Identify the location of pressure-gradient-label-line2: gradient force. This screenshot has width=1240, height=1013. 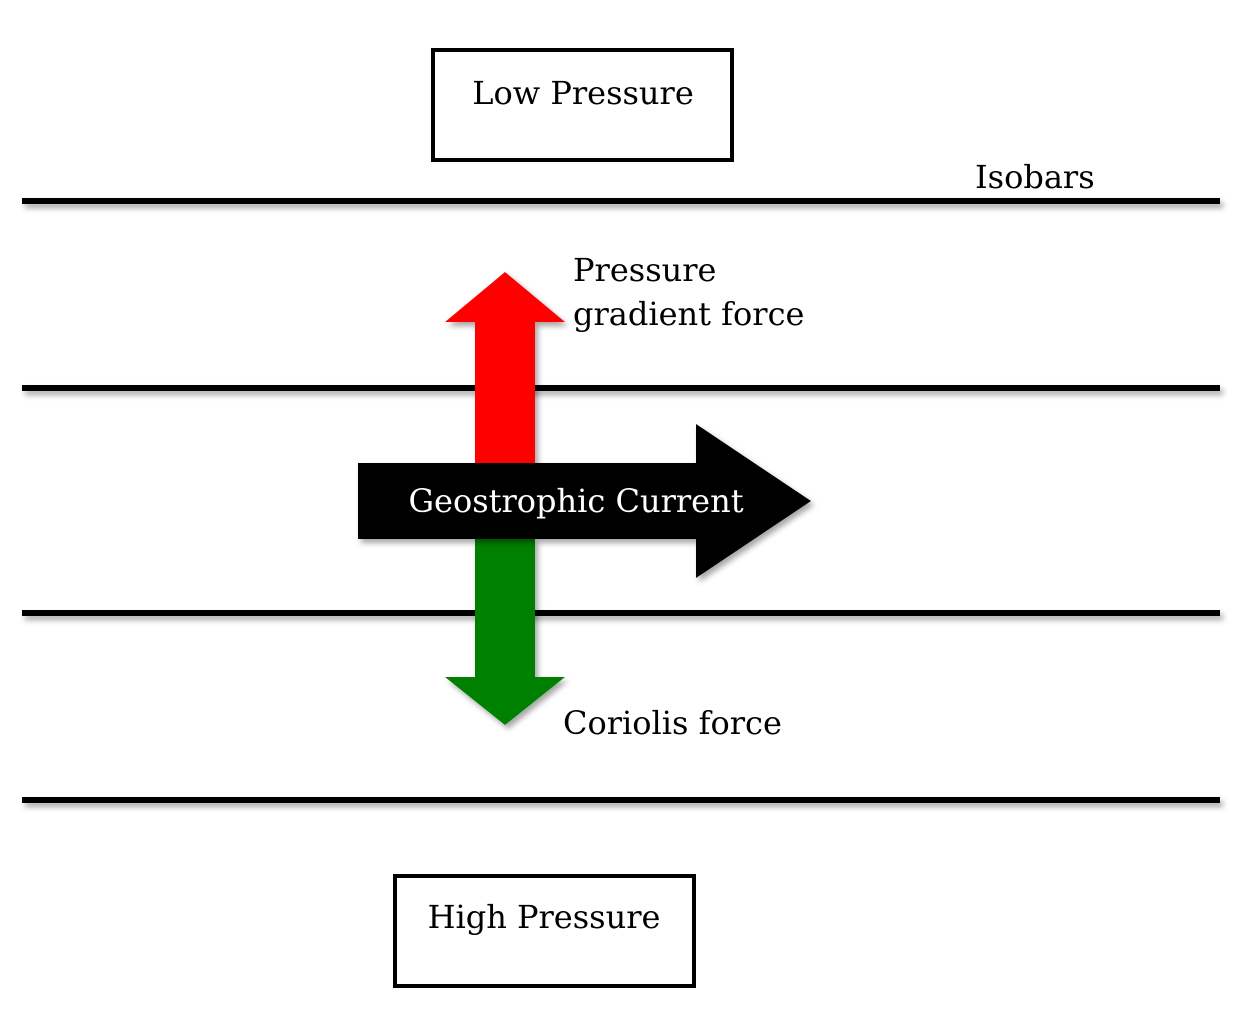
(688, 314).